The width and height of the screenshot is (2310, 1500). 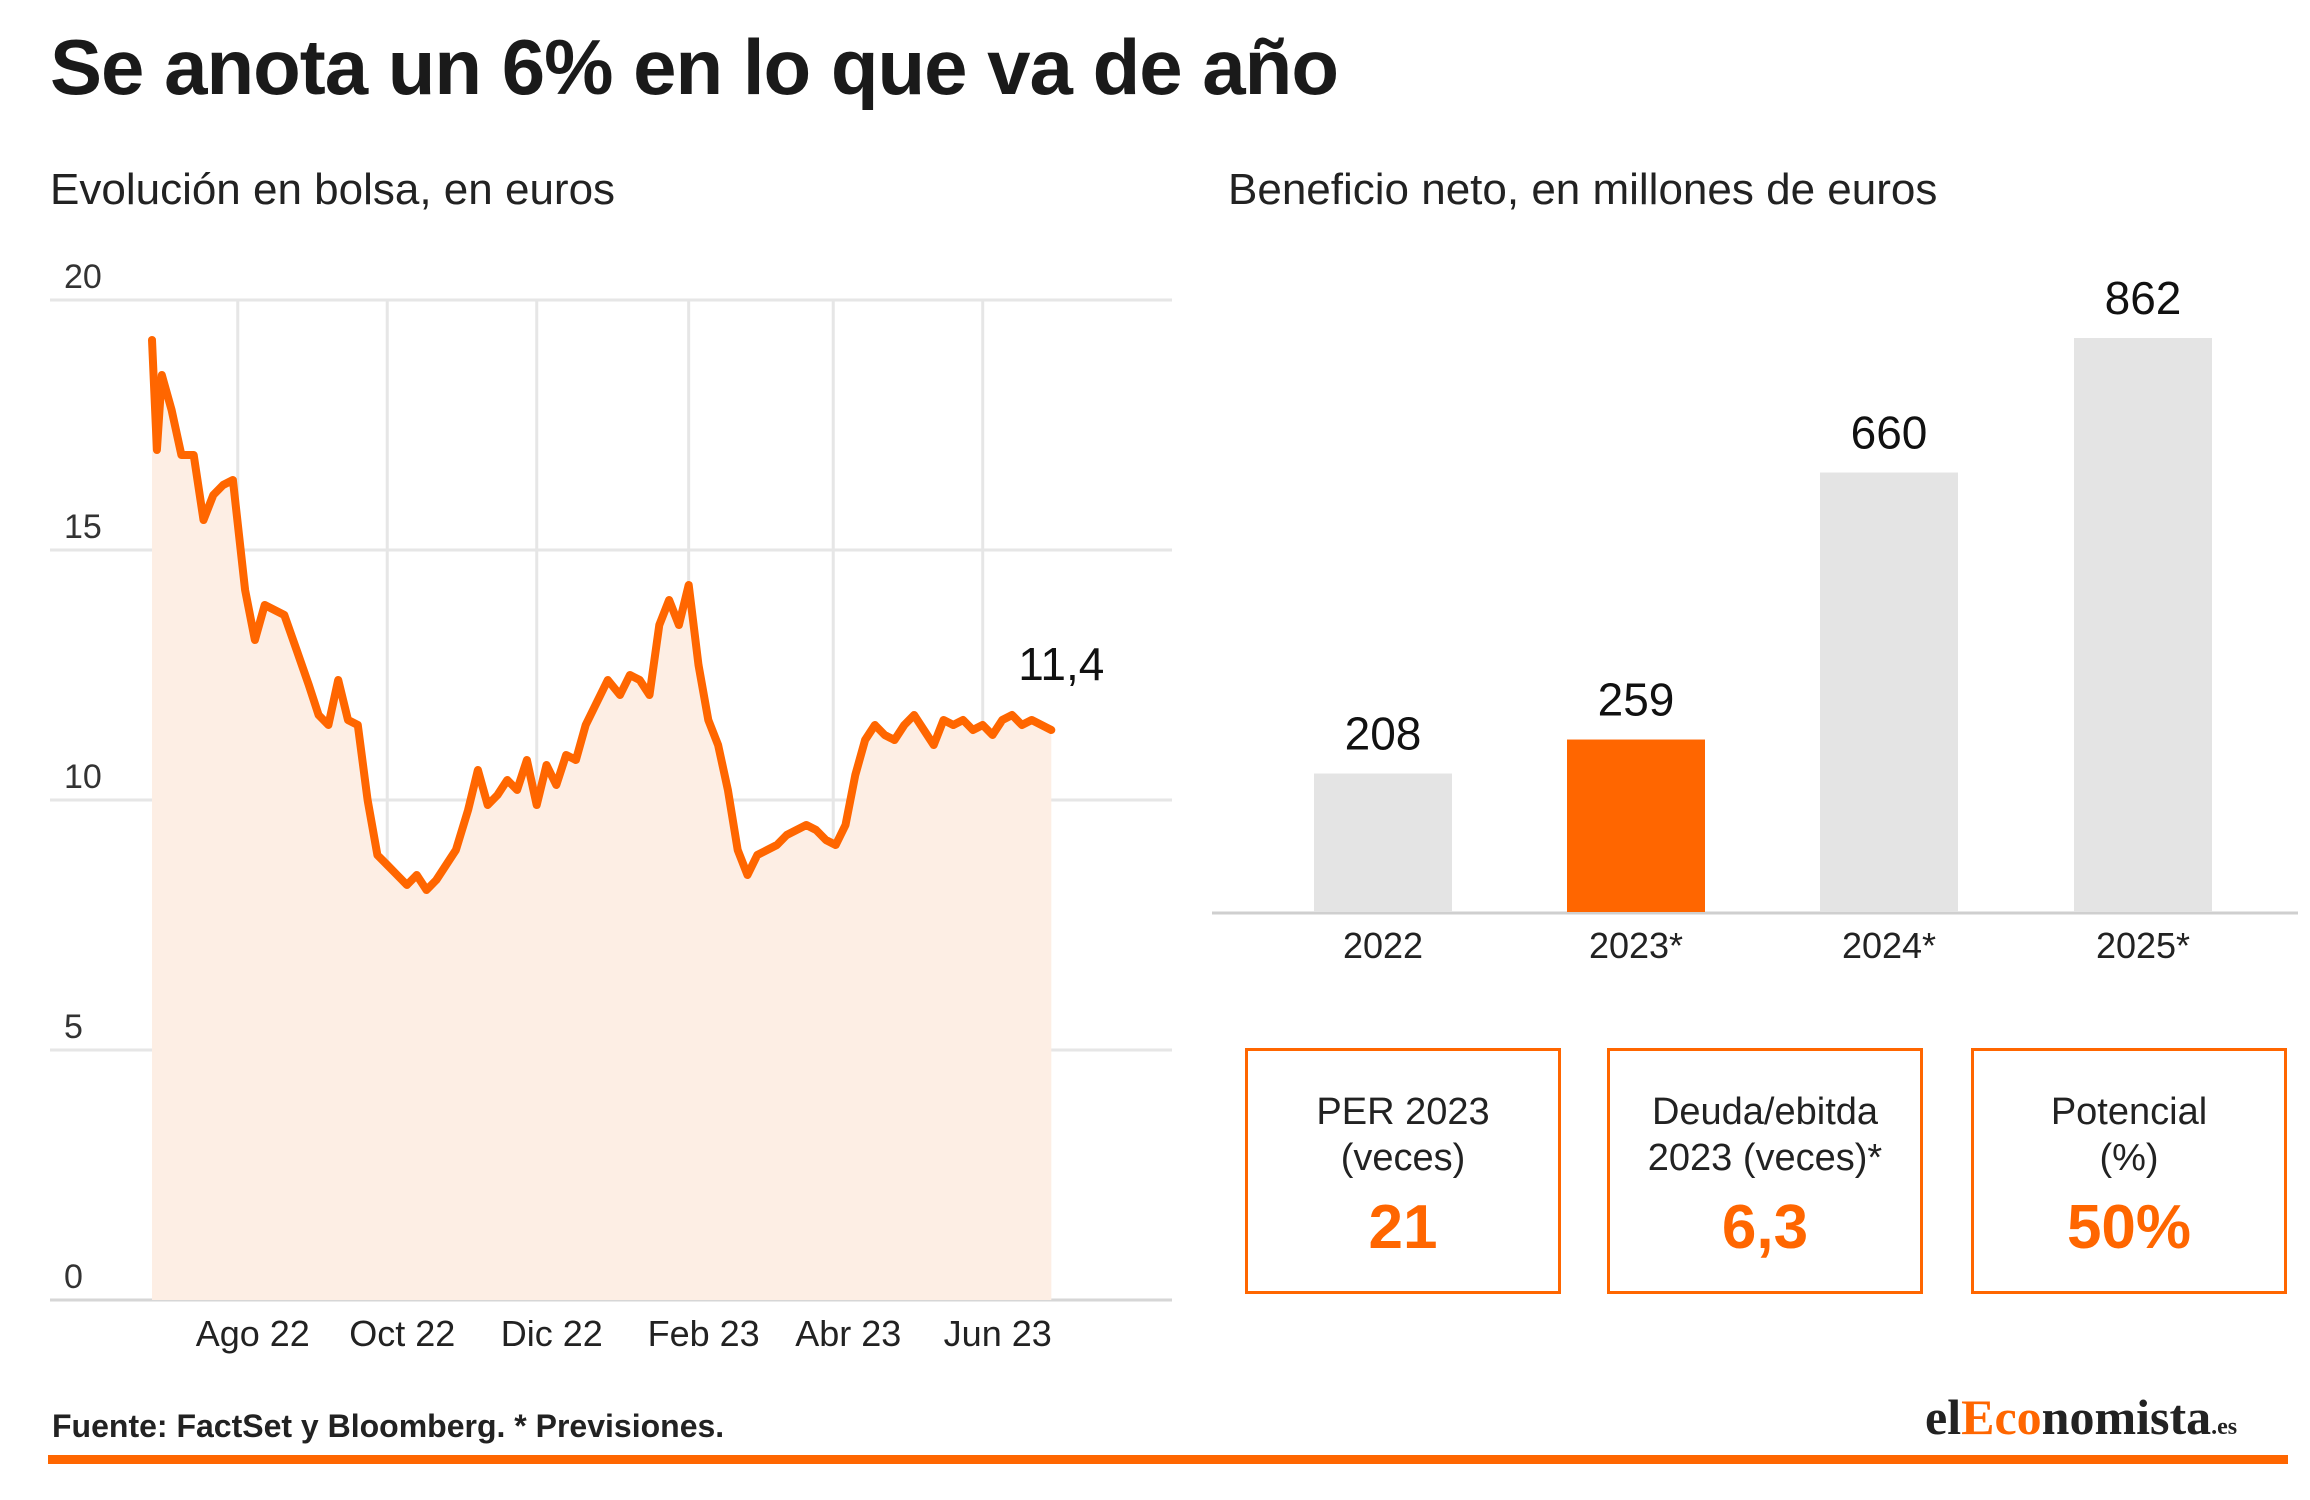 I want to click on line-chart-subtitle: Evolución en bolsa, en euros, so click(x=333, y=189).